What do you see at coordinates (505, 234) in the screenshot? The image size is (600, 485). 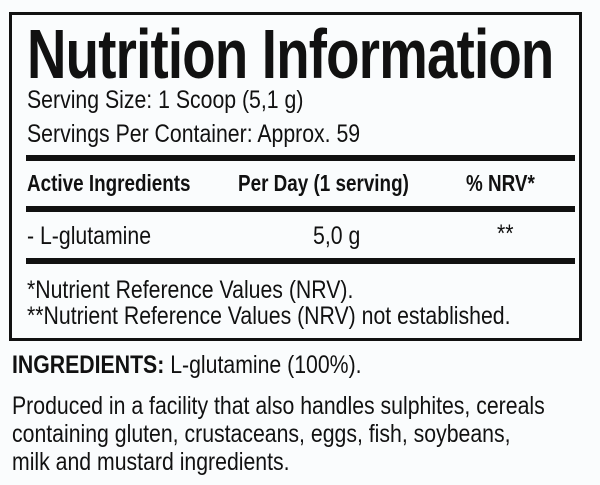 I see `ingredient-nrv: **` at bounding box center [505, 234].